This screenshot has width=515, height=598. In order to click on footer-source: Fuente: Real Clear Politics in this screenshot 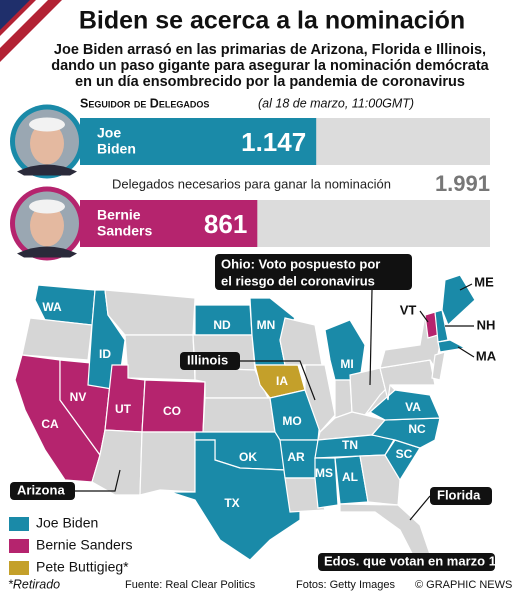, I will do `click(190, 585)`.